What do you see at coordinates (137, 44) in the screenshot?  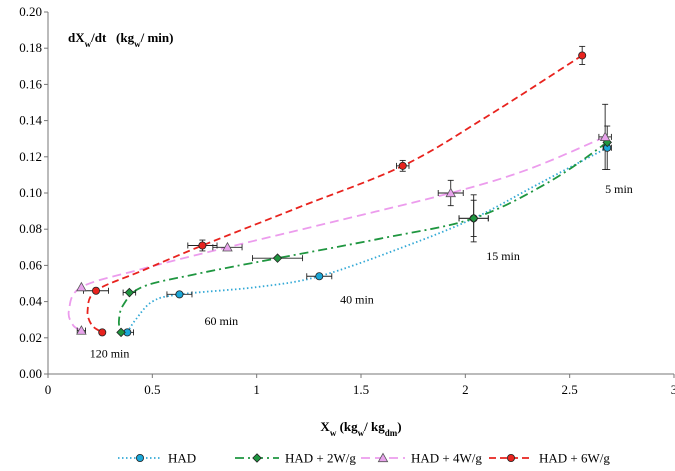 I see `y-axis-title-sub2: w` at bounding box center [137, 44].